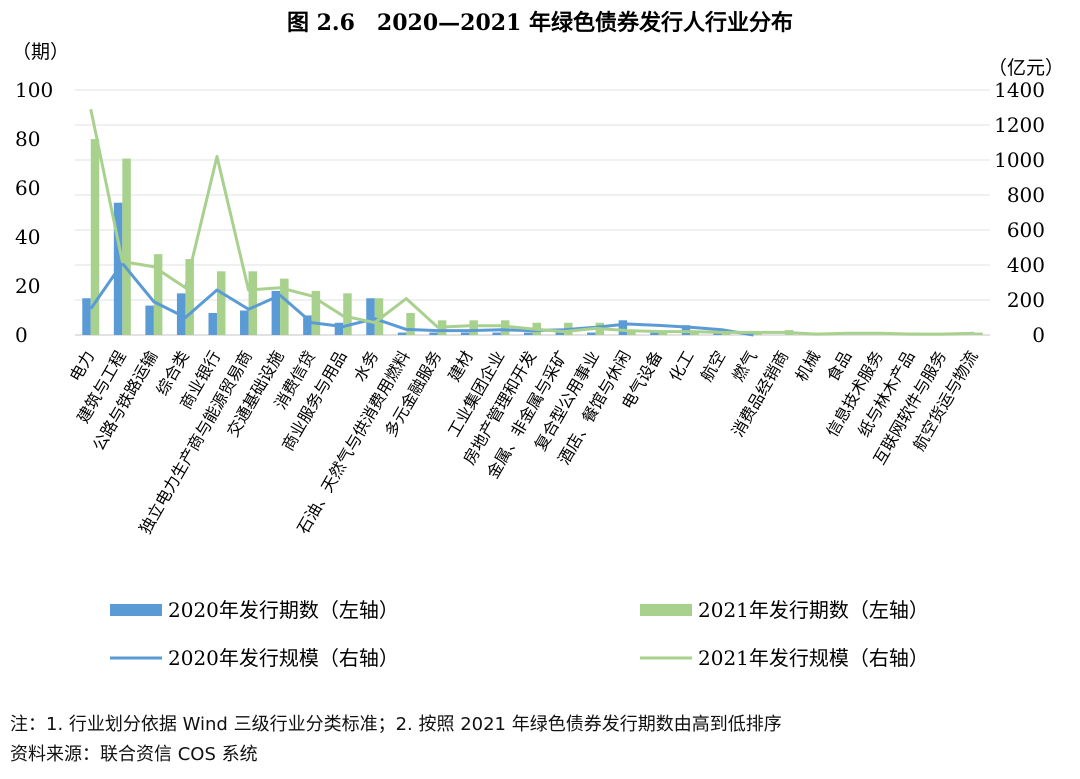 The width and height of the screenshot is (1080, 779). Describe the element at coordinates (540, 23) in the screenshot. I see `chart-title: 图 2.6 2020—2021 年绿色债券发行人行业分布` at that location.